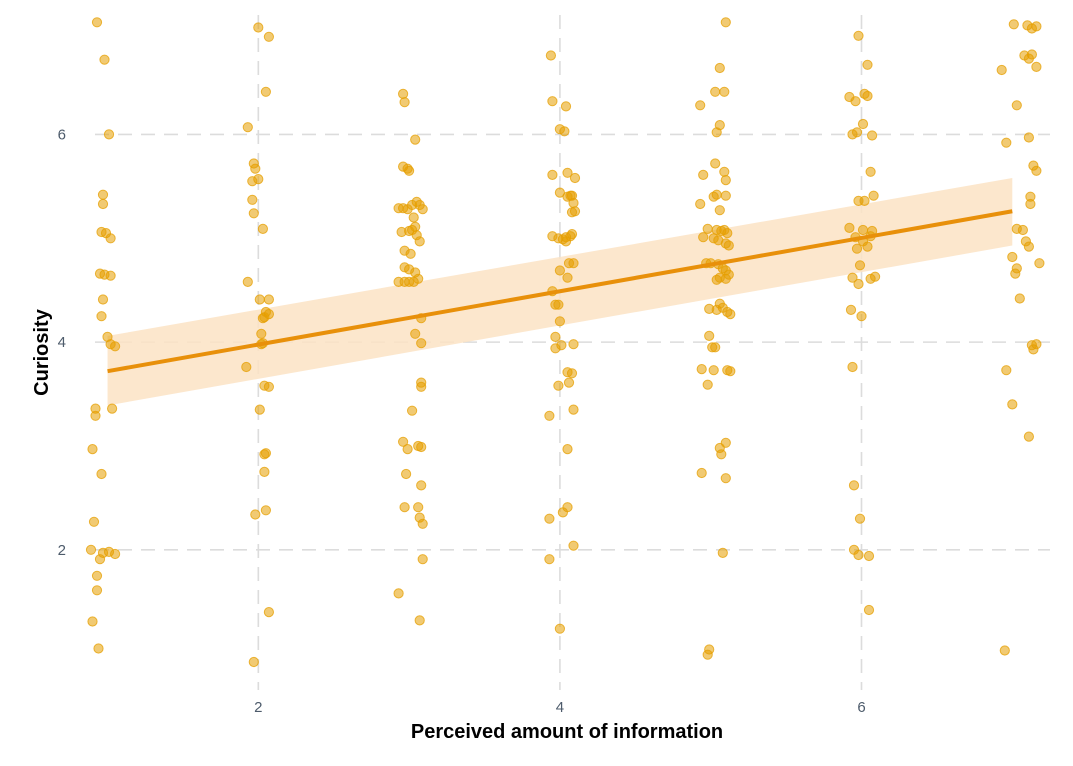  I want to click on x-axis-title: Perceived amount of information, so click(567, 732).